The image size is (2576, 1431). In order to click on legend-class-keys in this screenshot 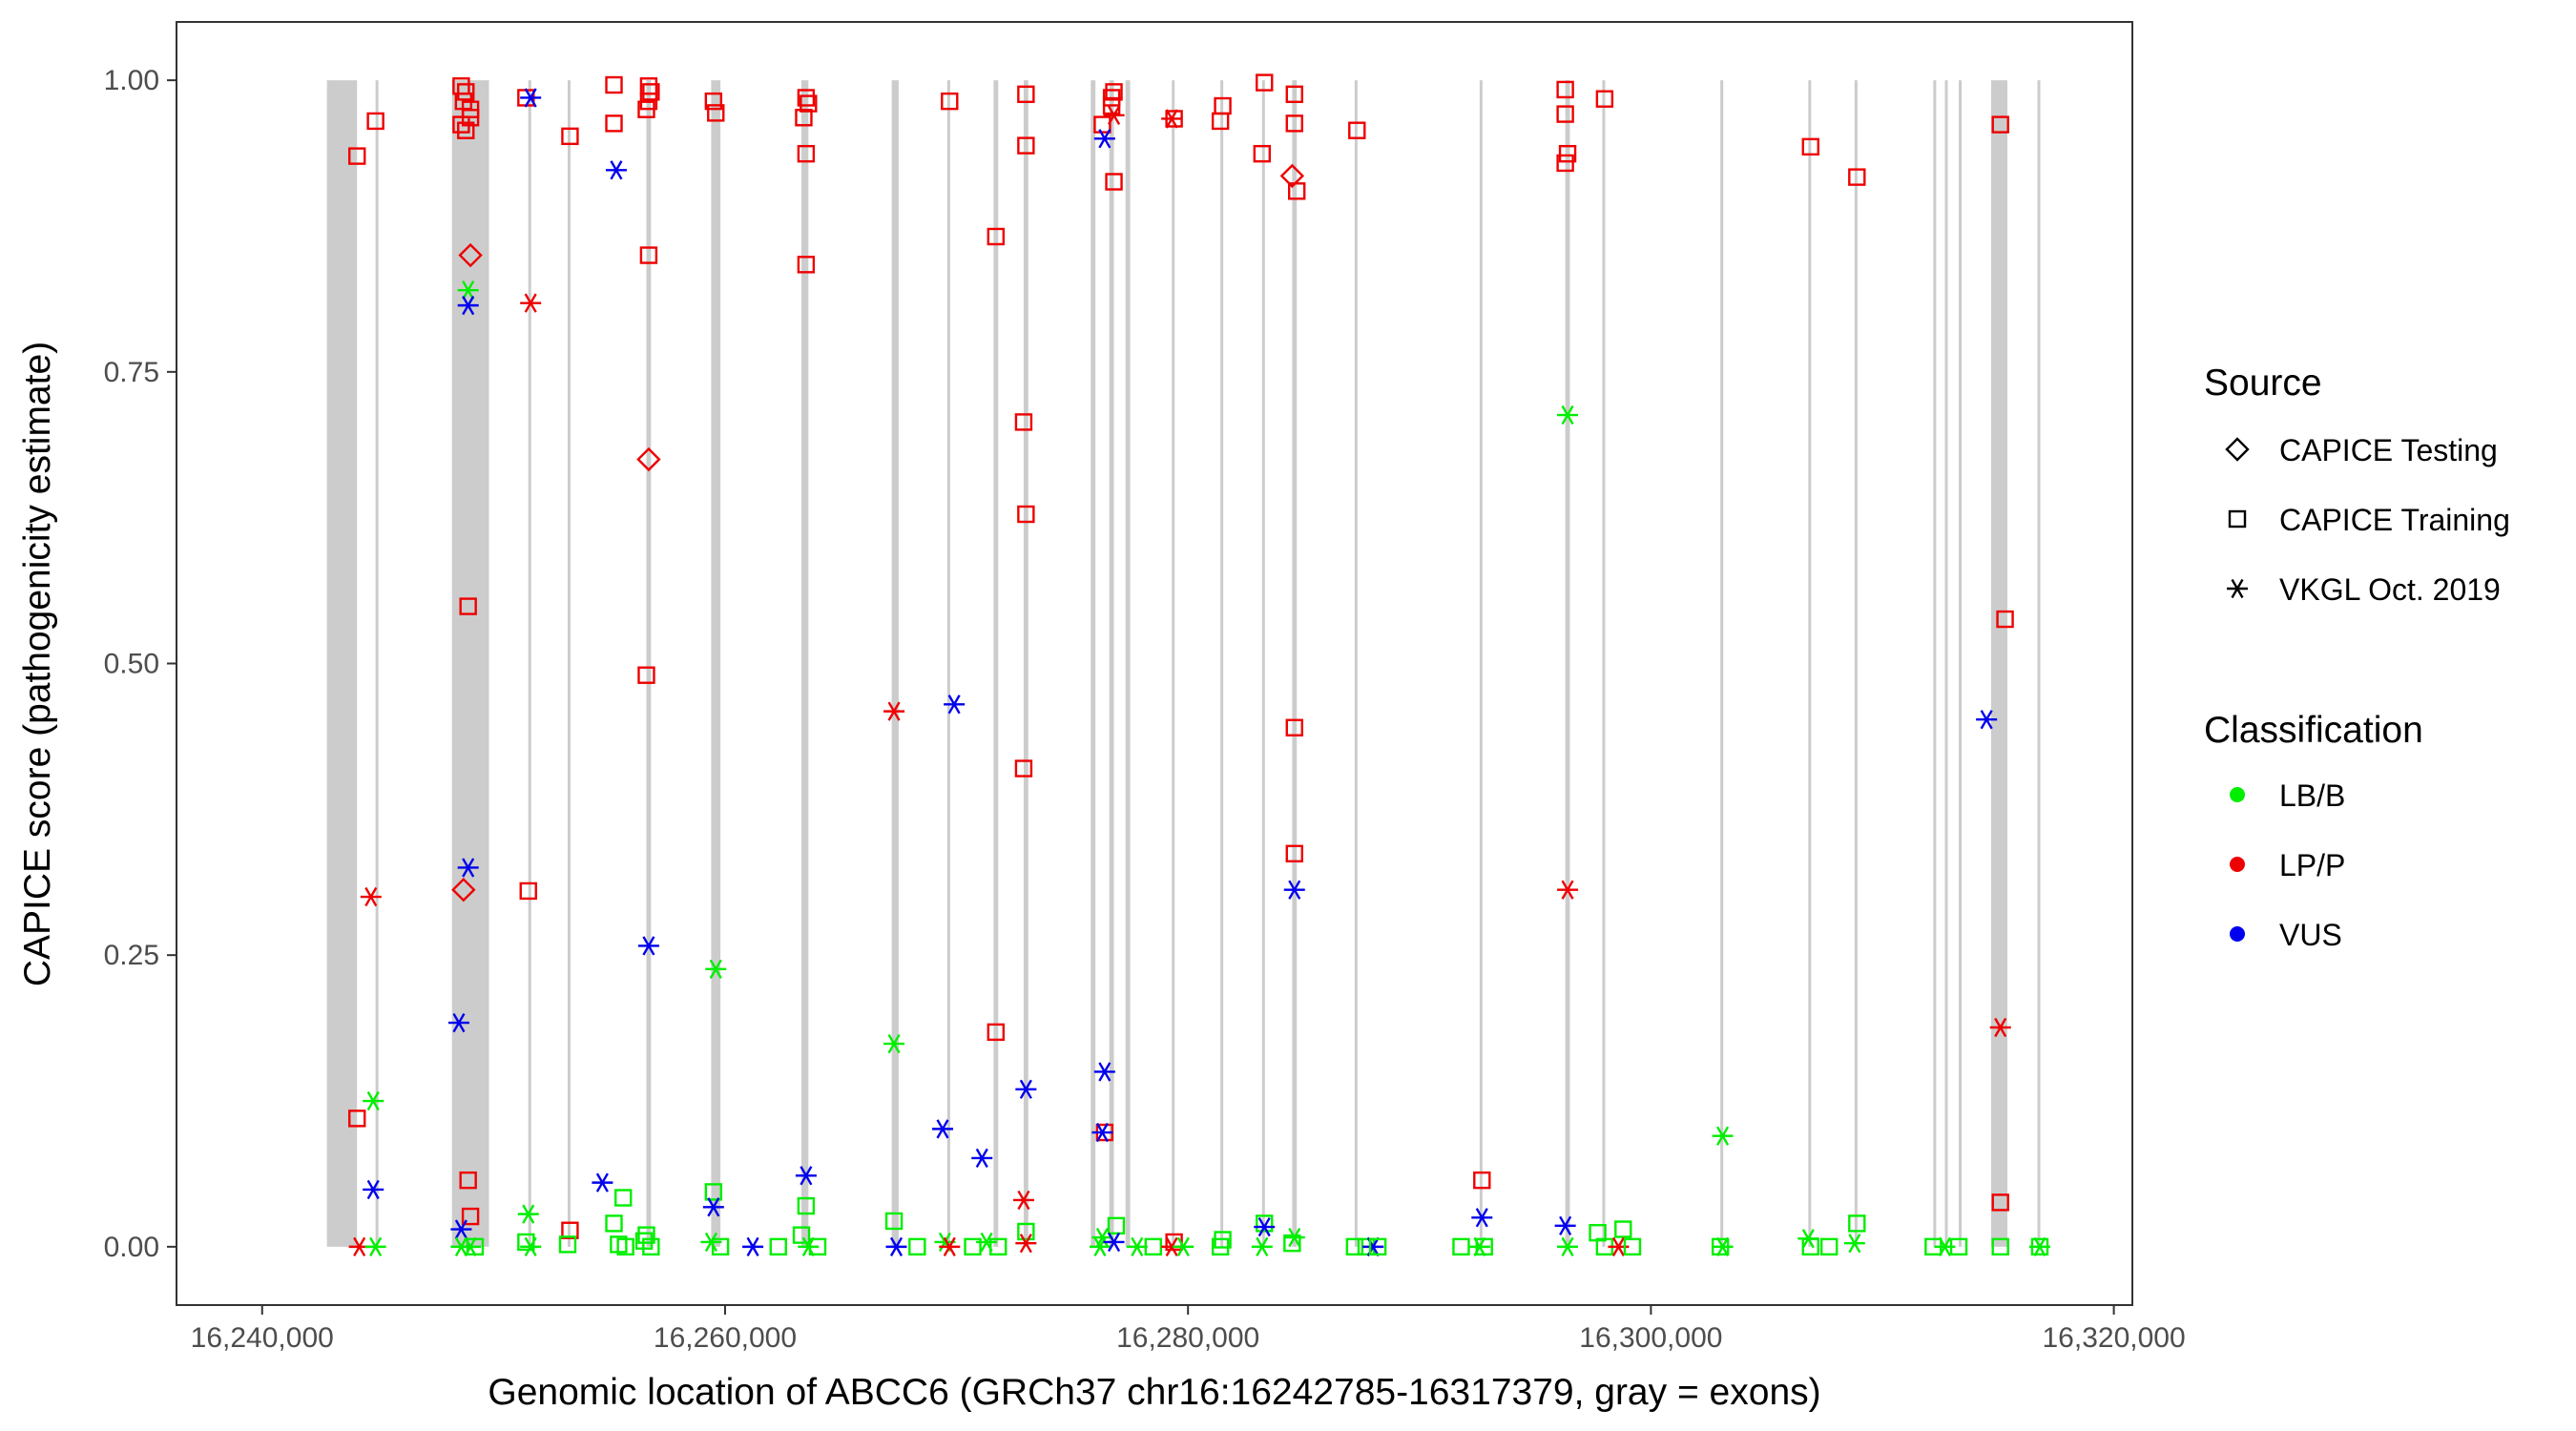, I will do `click(2237, 864)`.